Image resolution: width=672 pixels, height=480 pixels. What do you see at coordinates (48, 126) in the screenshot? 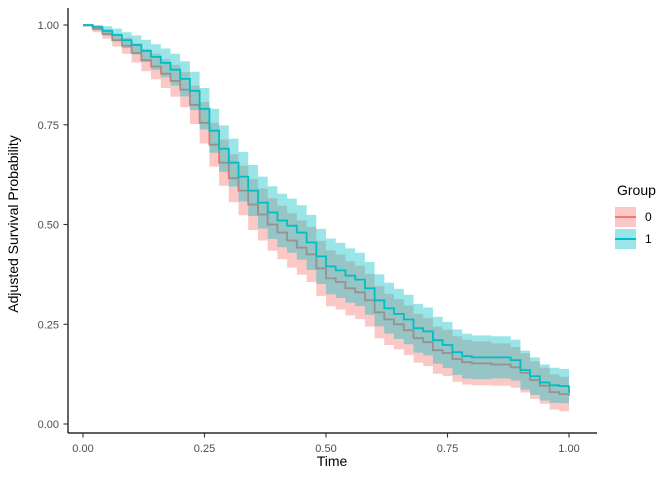
I see `y-tick-label: 0.75` at bounding box center [48, 126].